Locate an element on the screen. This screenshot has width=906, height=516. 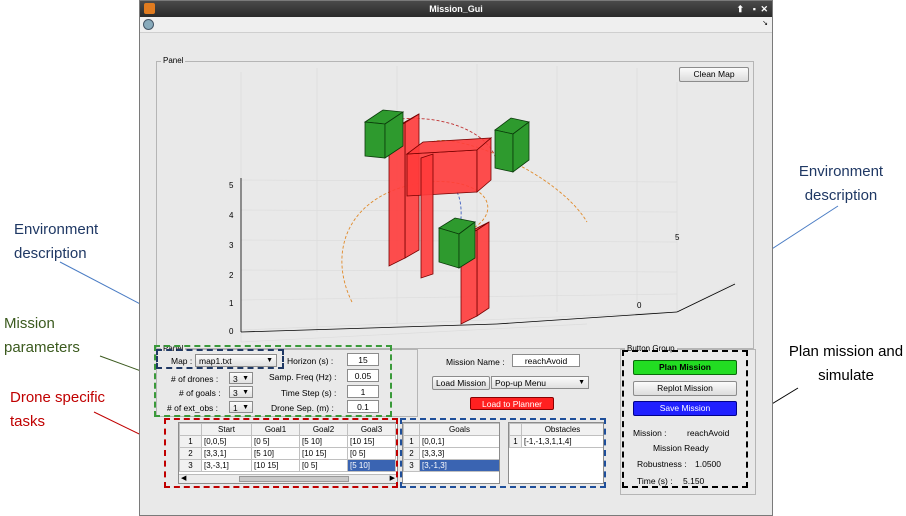
mission-popup-select: Pop-up Menu ▼ is located at coordinates (540, 382).